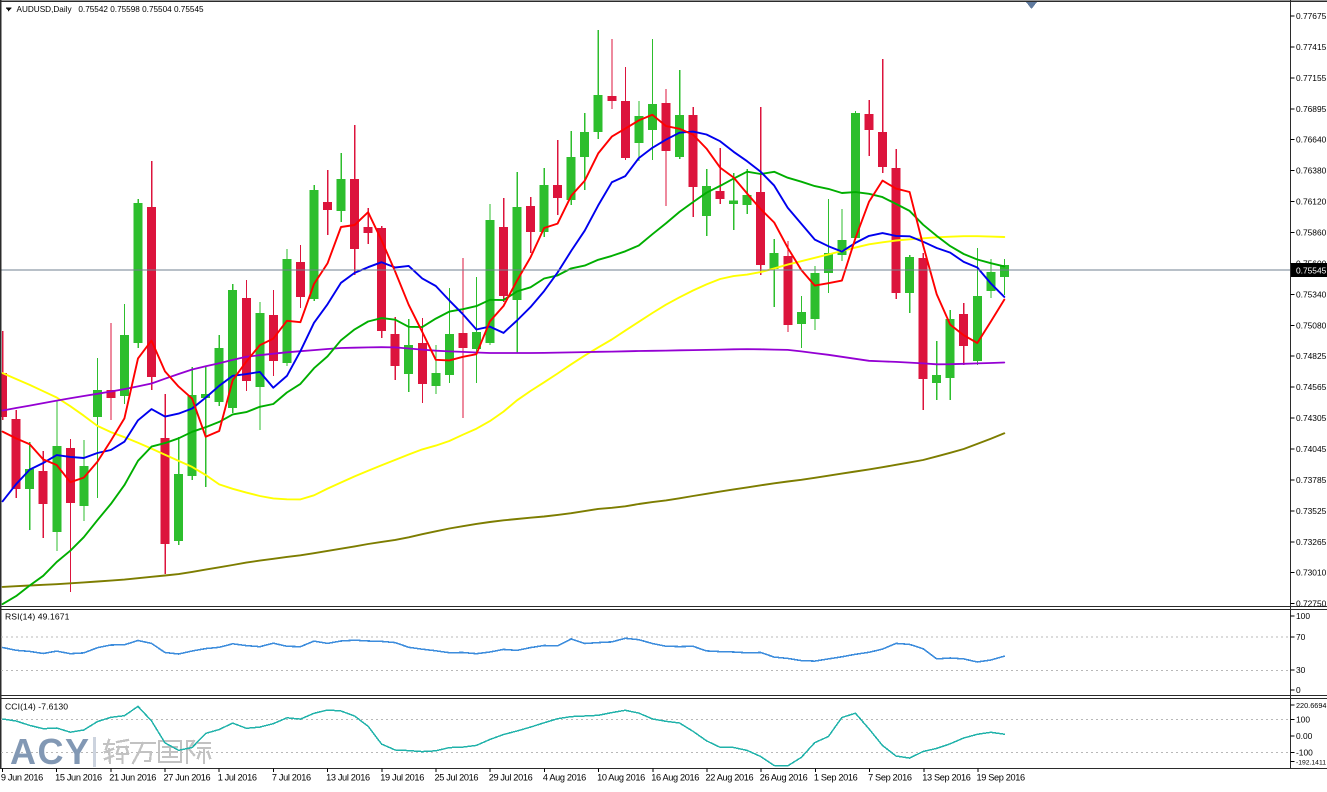  What do you see at coordinates (511, 778) in the screenshot?
I see `svg-text: 29 Jul 2016` at bounding box center [511, 778].